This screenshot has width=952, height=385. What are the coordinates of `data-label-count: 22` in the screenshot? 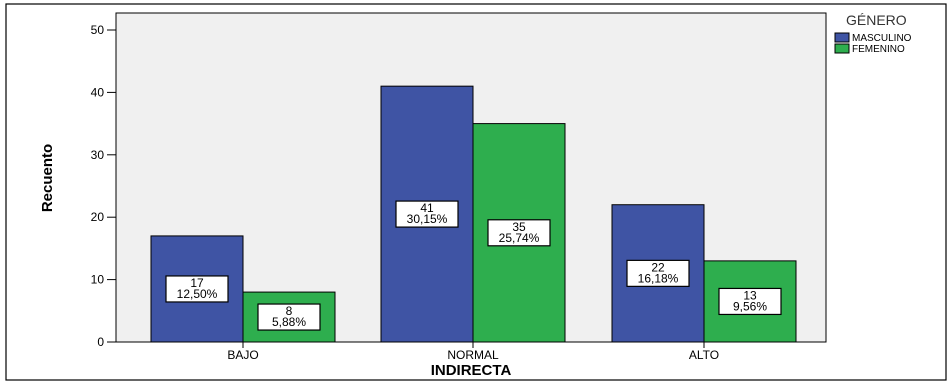 It's located at (658, 267).